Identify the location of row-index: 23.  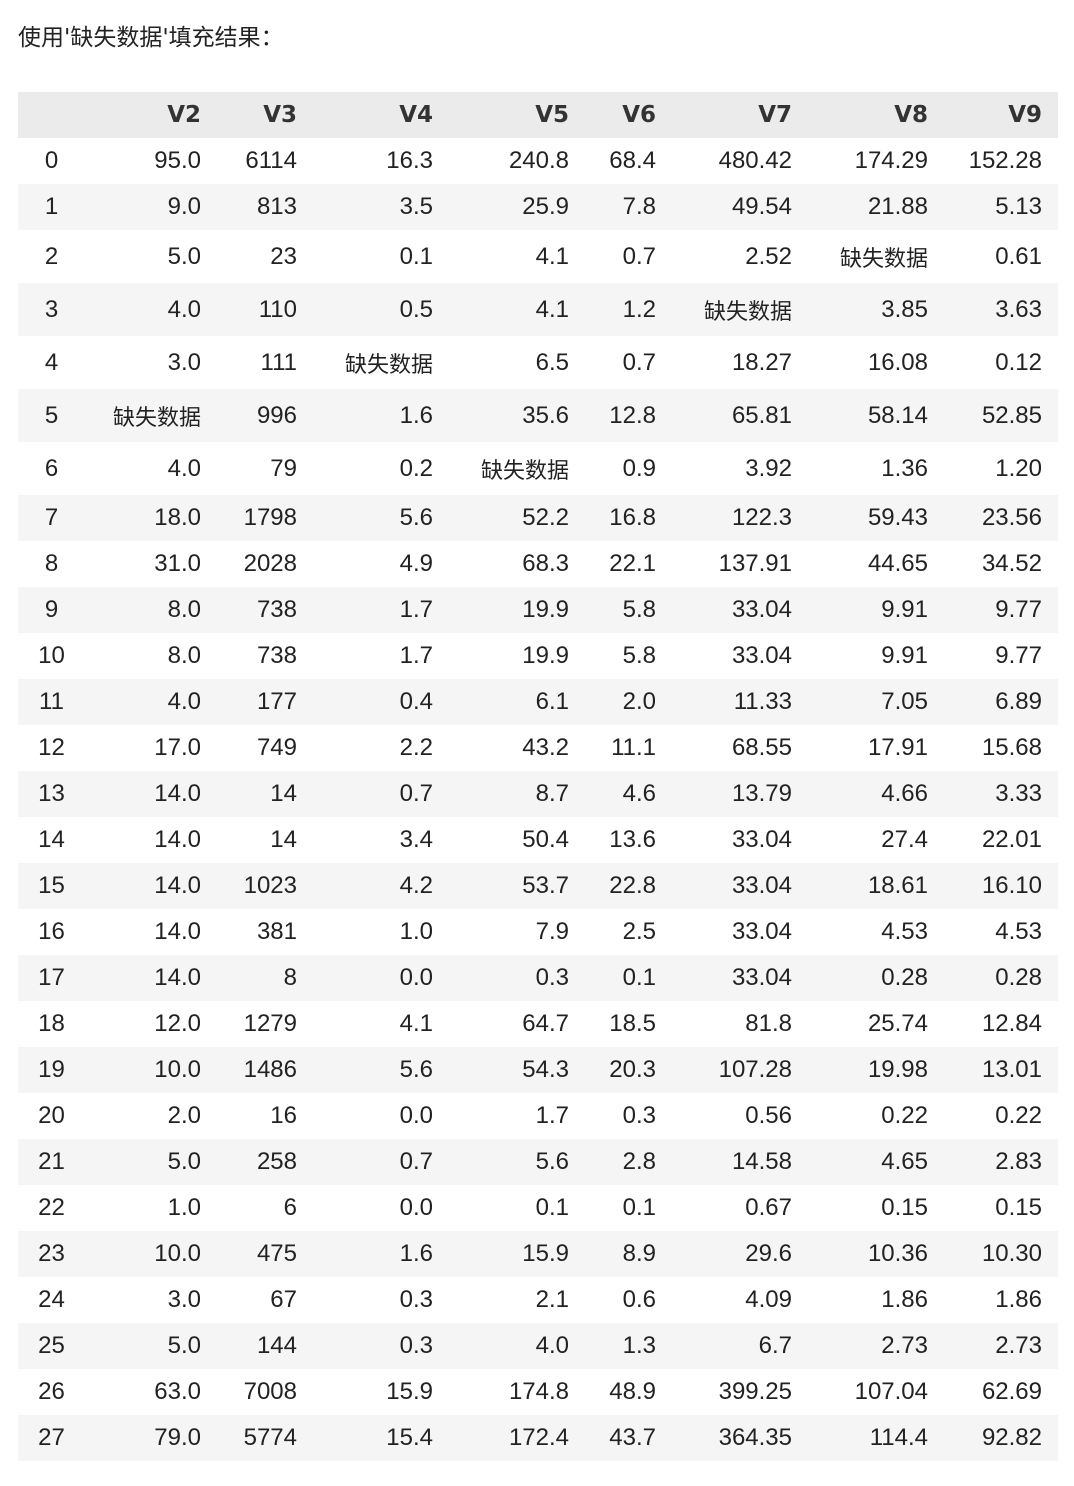
(51, 1253).